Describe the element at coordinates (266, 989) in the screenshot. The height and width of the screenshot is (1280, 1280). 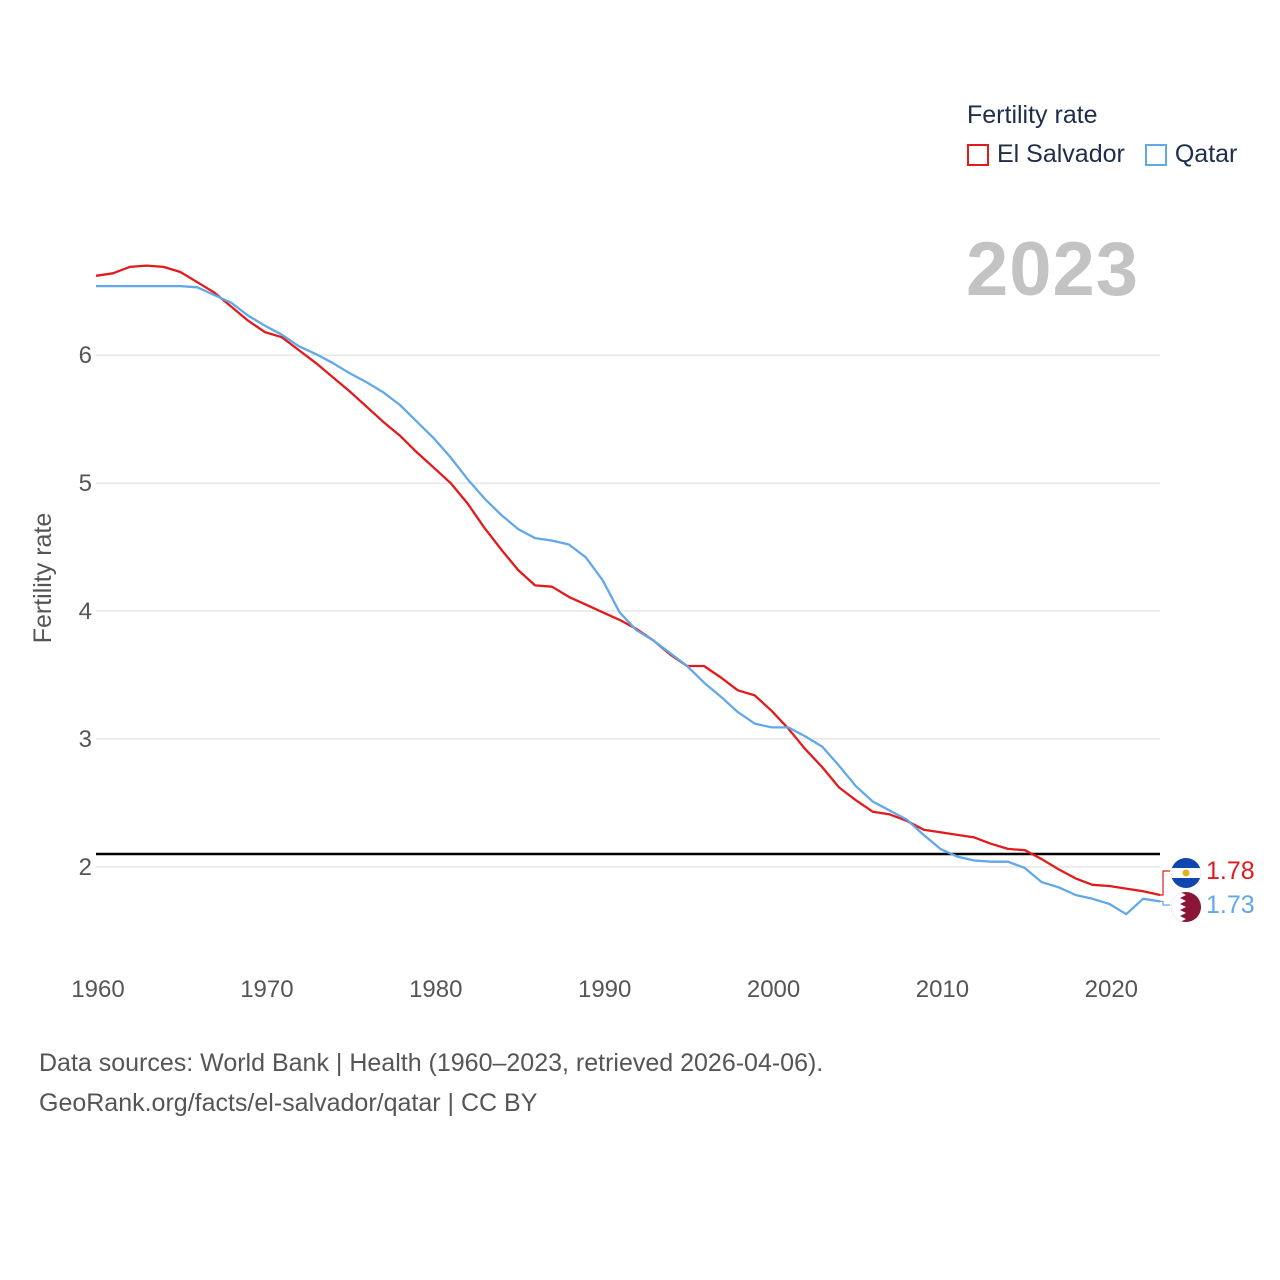
I see `x-tick-1970: 1970` at that location.